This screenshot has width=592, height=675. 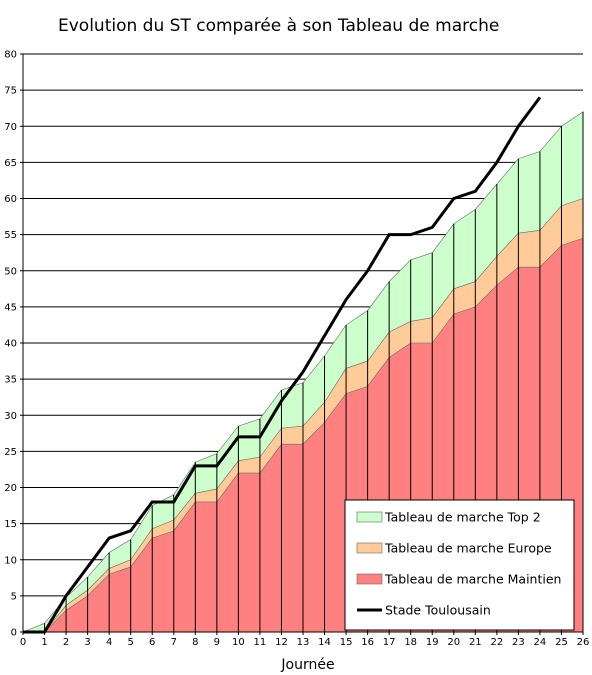 What do you see at coordinates (410, 642) in the screenshot?
I see `x-tick-label-18: 18` at bounding box center [410, 642].